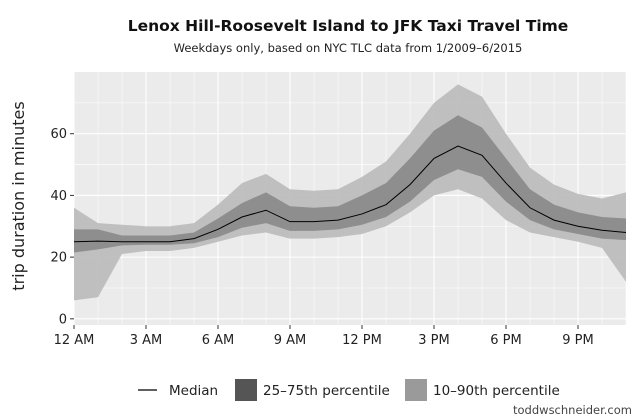  What do you see at coordinates (362, 340) in the screenshot?
I see `x-tick-label: 12 PM` at bounding box center [362, 340].